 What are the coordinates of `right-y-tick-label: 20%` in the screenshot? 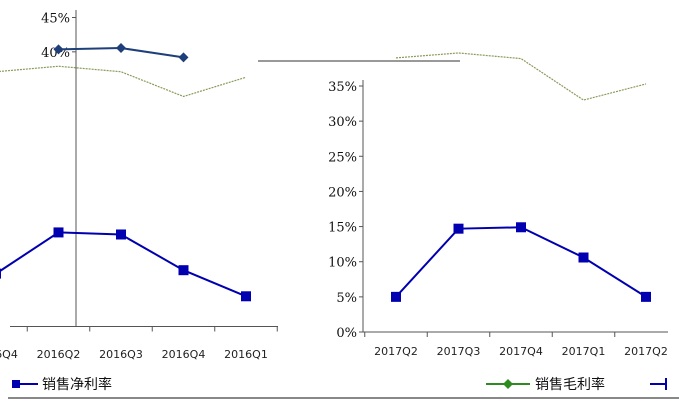 It's located at (342, 192).